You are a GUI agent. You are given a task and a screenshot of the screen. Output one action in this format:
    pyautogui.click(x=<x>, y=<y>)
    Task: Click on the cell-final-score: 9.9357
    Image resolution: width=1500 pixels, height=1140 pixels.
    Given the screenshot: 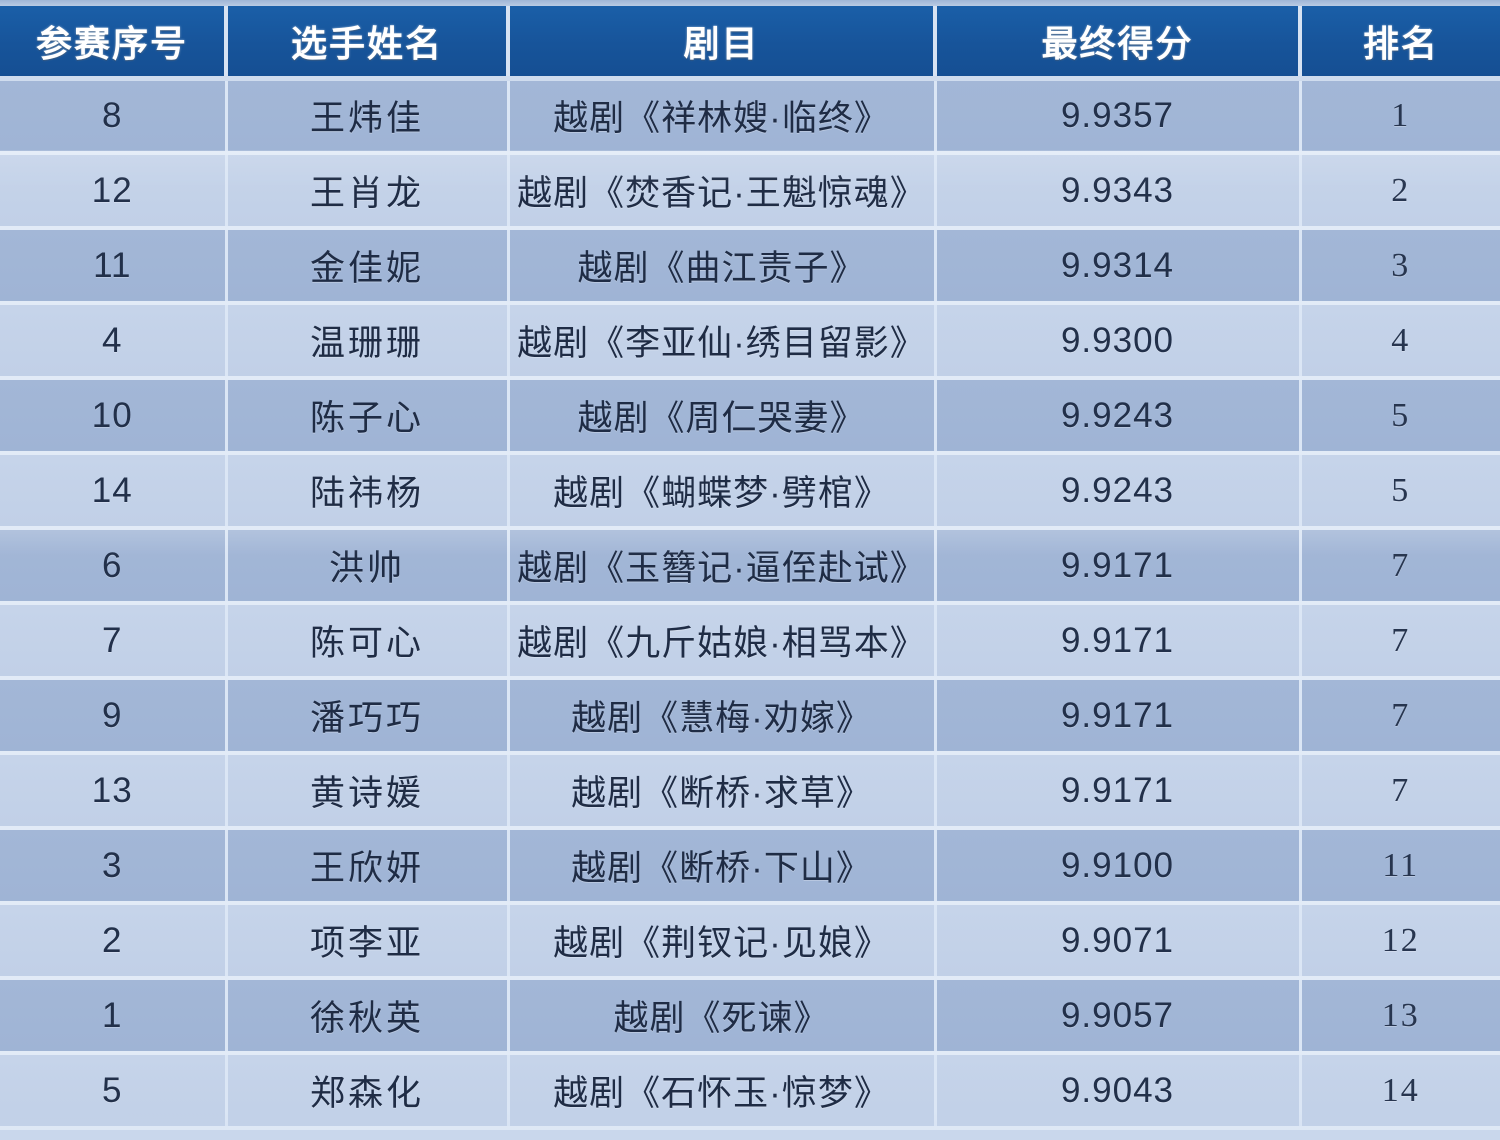 What is the action you would take?
    pyautogui.click(x=1117, y=116)
    